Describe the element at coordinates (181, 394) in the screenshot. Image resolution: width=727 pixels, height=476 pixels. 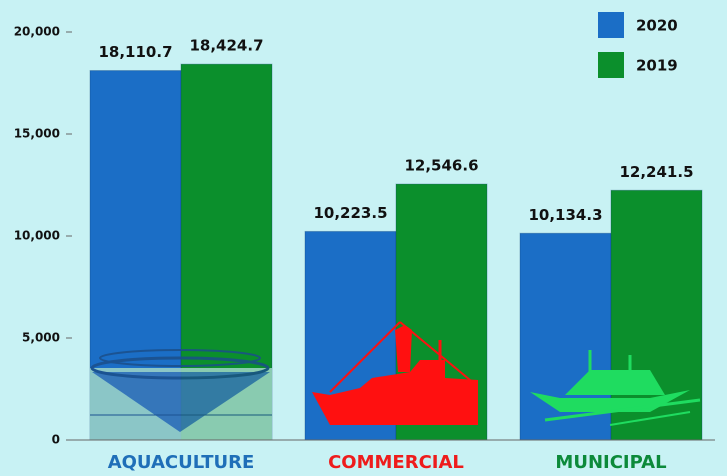
I see `fish-cage-illustration` at that location.